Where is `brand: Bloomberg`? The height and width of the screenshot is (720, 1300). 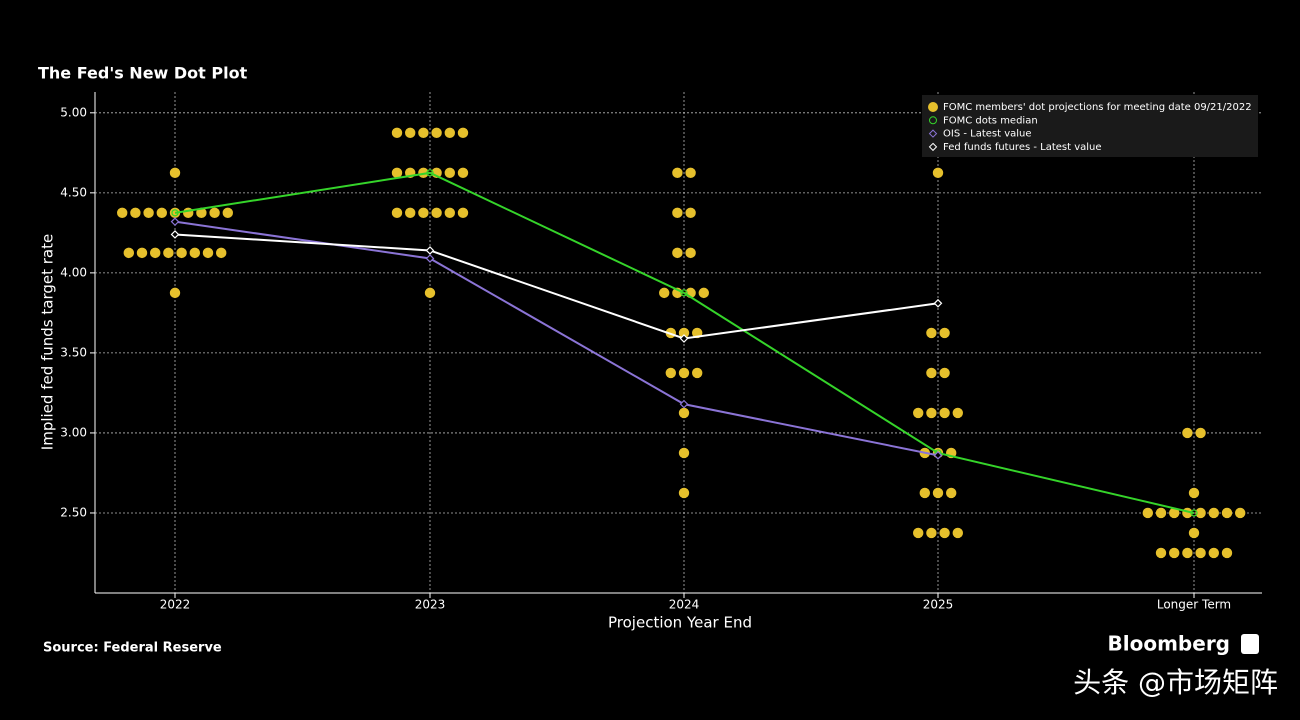 brand: Bloomberg is located at coordinates (1169, 644).